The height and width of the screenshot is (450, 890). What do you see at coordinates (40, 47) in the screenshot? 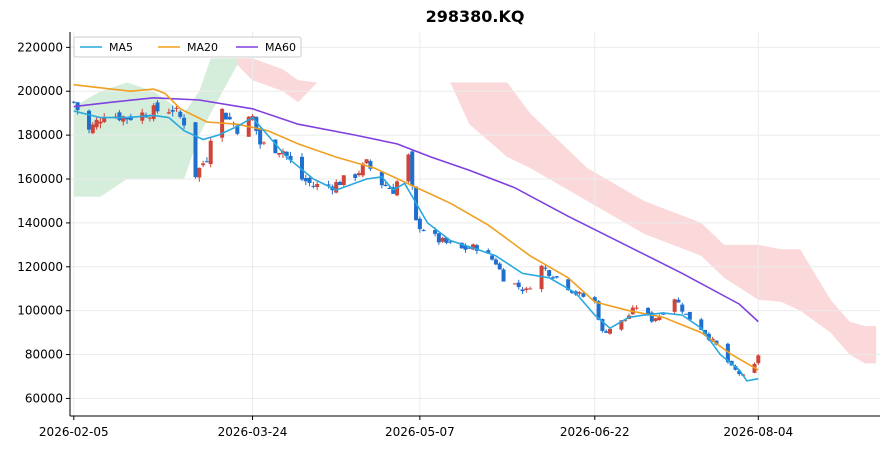
I see `y-tick-label: 220000` at bounding box center [40, 47].